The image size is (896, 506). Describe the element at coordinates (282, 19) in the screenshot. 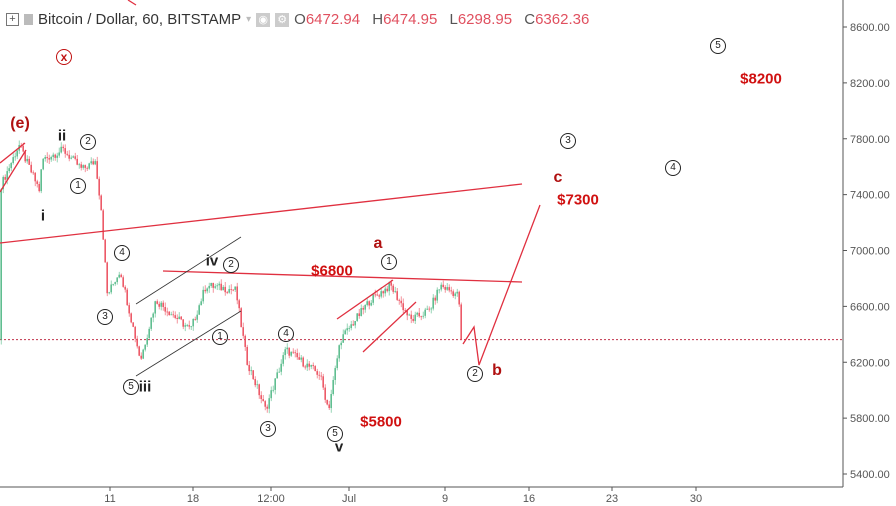

I see `gear-icon: ⚙` at that location.